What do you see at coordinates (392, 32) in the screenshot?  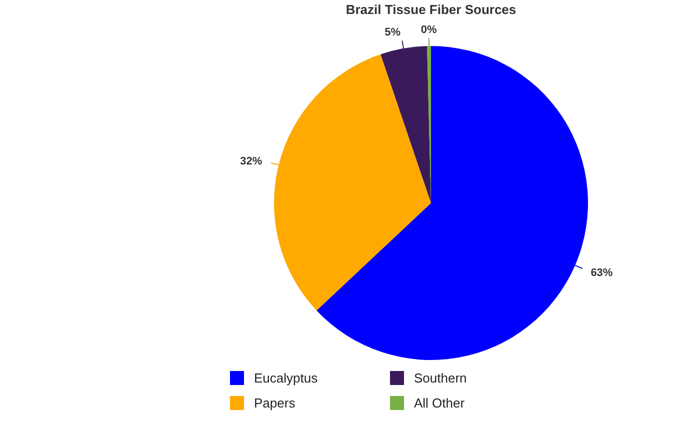 I see `data-label: 5%` at bounding box center [392, 32].